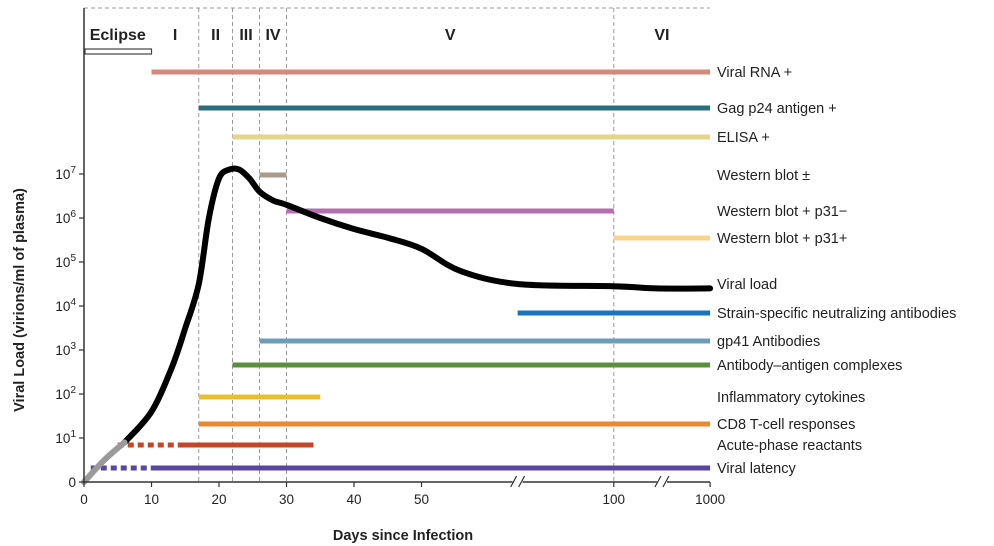 The width and height of the screenshot is (994, 546). What do you see at coordinates (786, 425) in the screenshot?
I see `marker-label: CD8 T-cell responses` at bounding box center [786, 425].